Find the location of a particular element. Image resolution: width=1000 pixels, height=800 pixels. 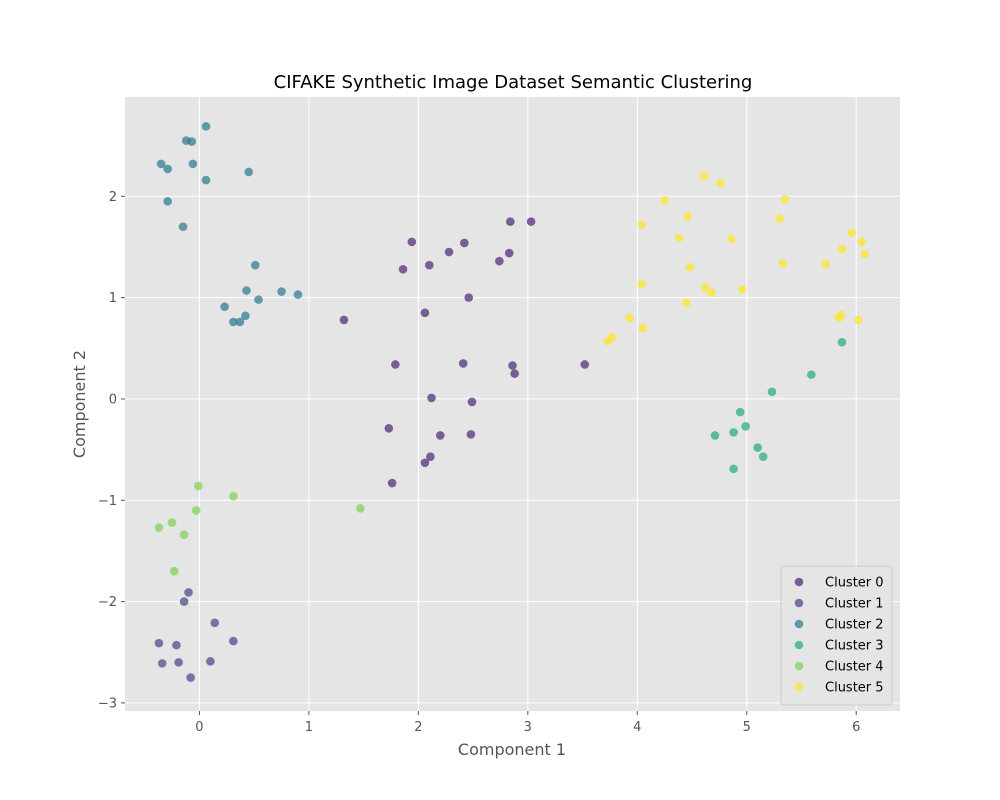

y-tick-label-1: −2 is located at coordinates (107, 602).